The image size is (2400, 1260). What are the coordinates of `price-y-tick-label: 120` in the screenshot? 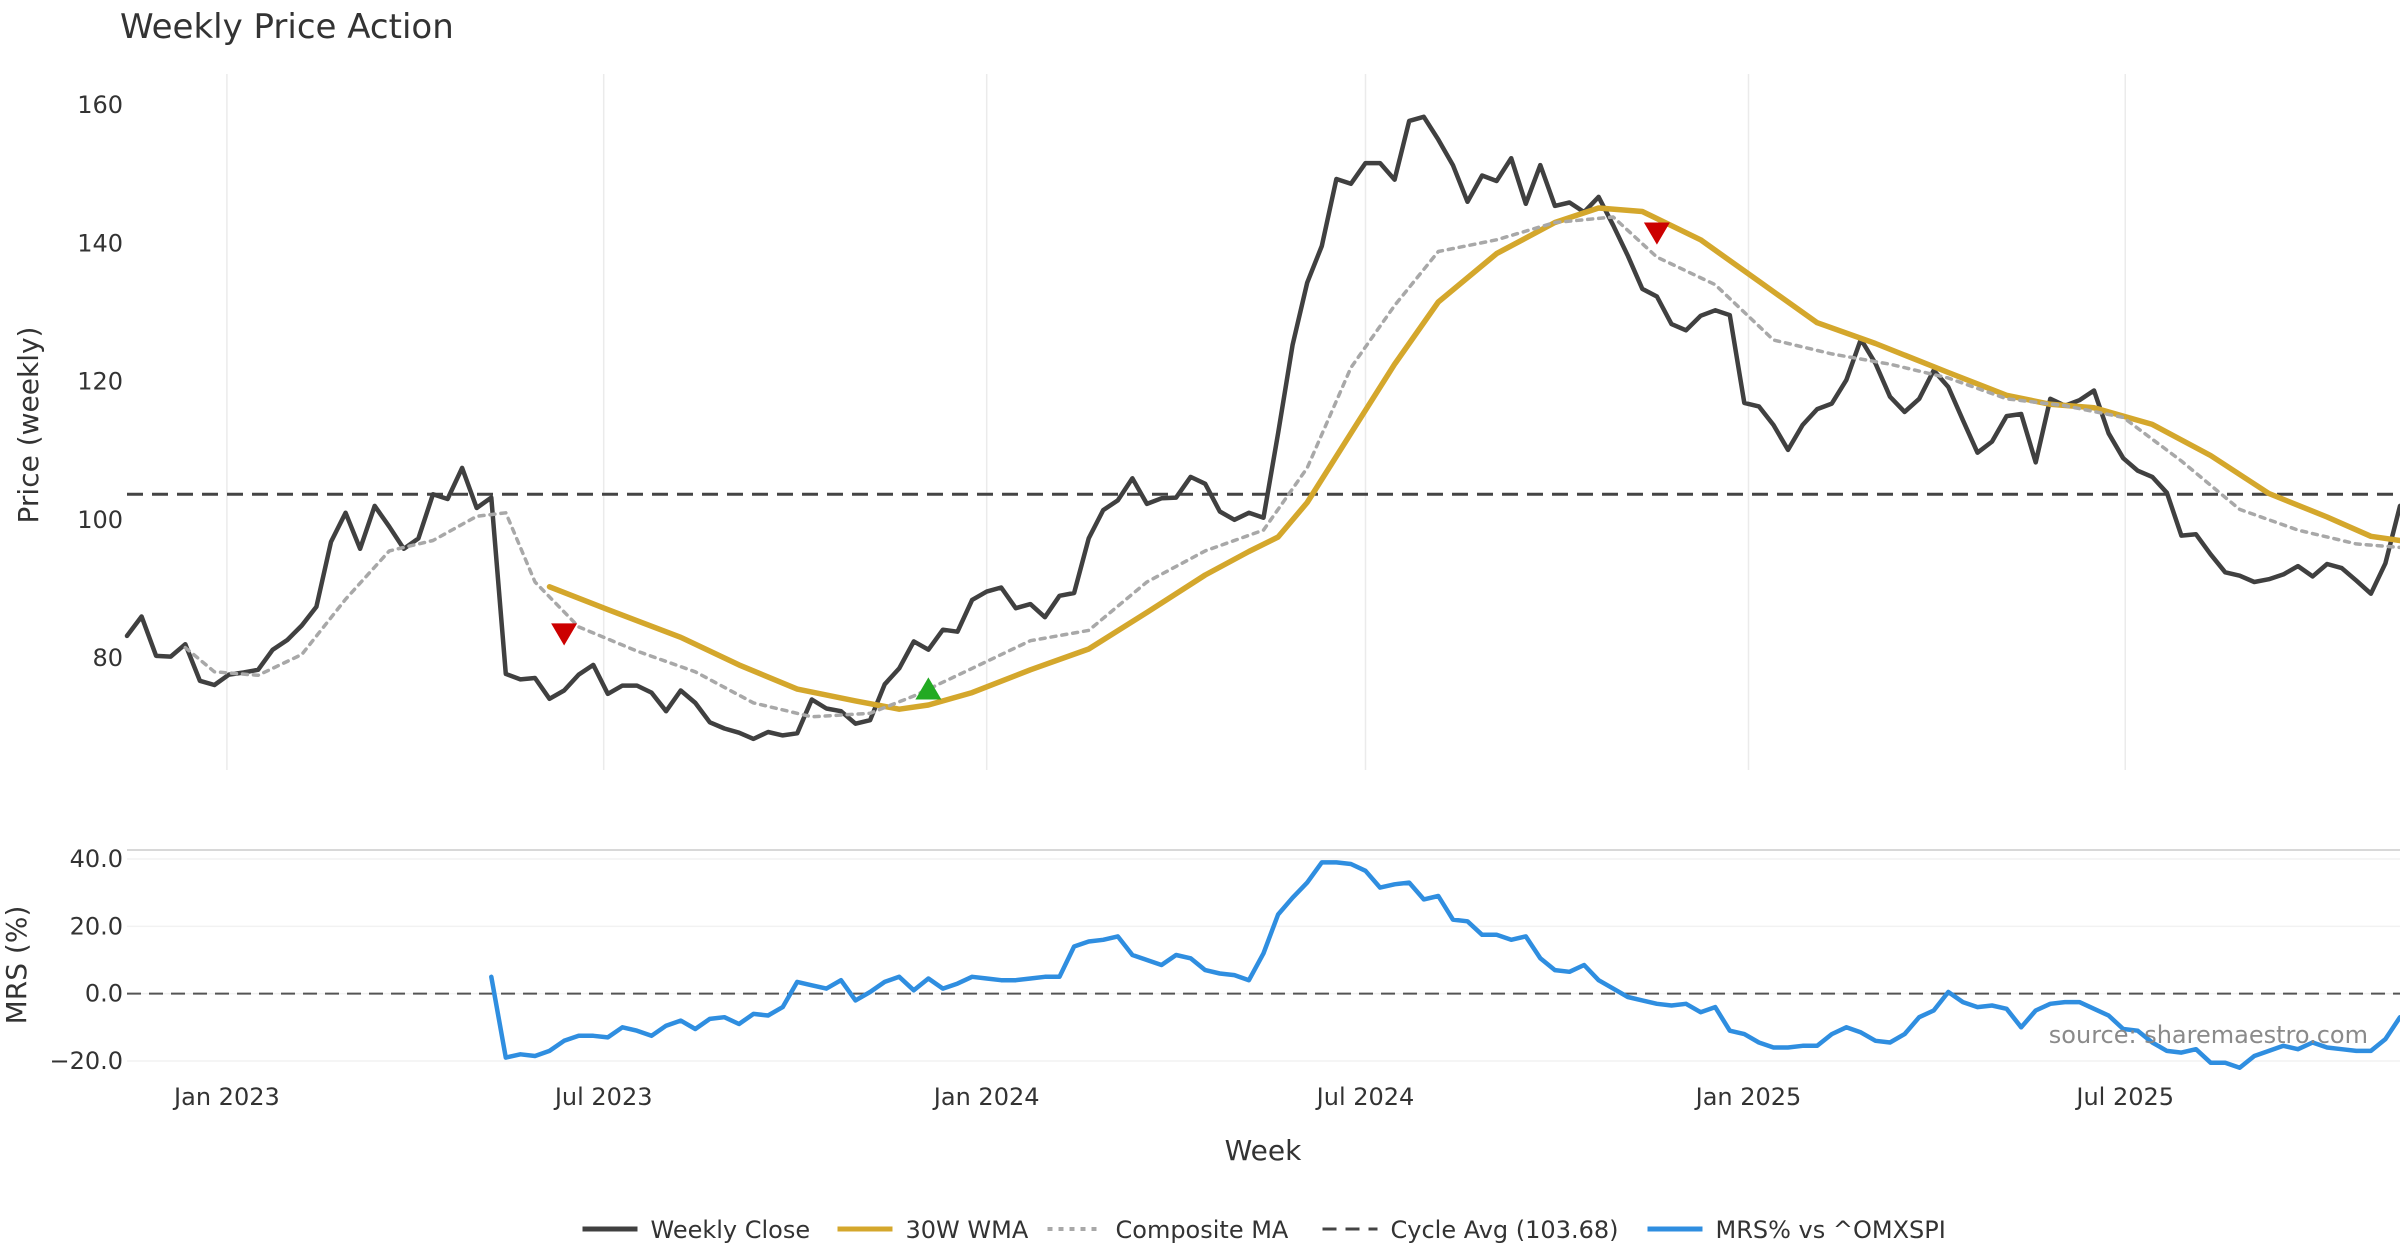 It's located at (100, 382).